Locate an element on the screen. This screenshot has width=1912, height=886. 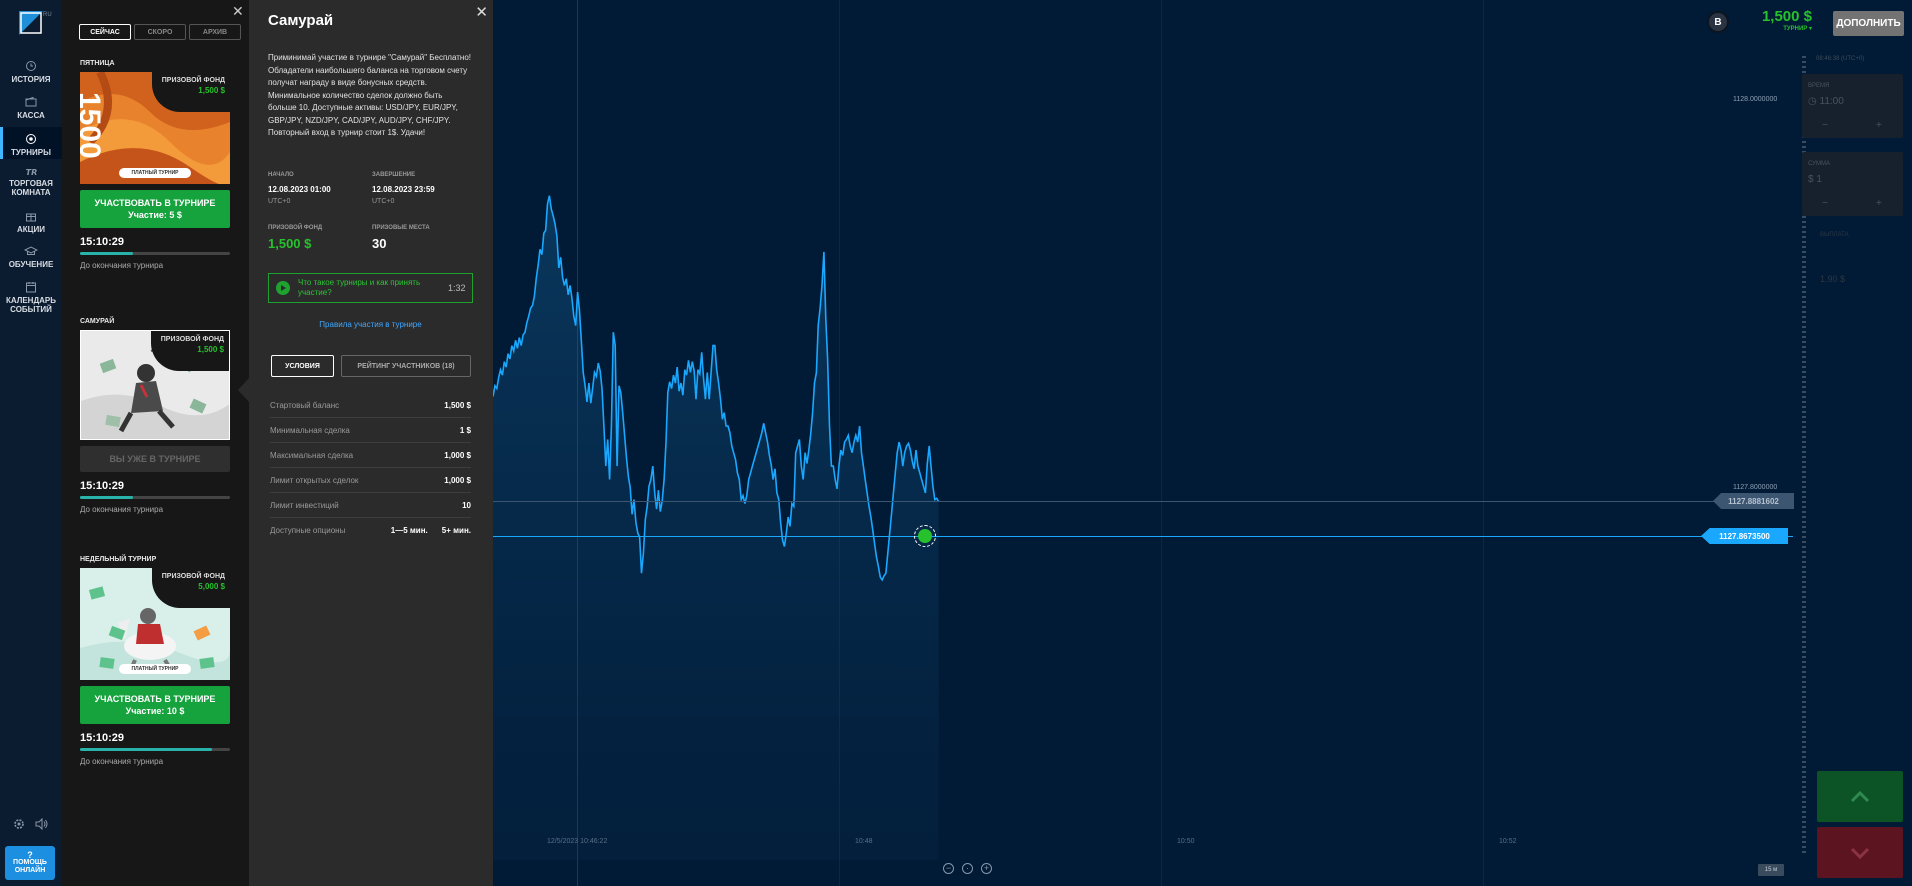
price-label-top: 1128.0000000 is located at coordinates (1755, 99).